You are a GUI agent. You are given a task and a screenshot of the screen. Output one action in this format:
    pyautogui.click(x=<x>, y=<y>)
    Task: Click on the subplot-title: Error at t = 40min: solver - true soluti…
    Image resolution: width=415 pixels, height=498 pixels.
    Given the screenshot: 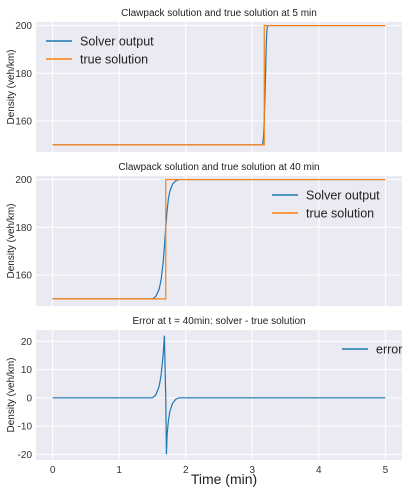 What is the action you would take?
    pyautogui.click(x=218, y=321)
    